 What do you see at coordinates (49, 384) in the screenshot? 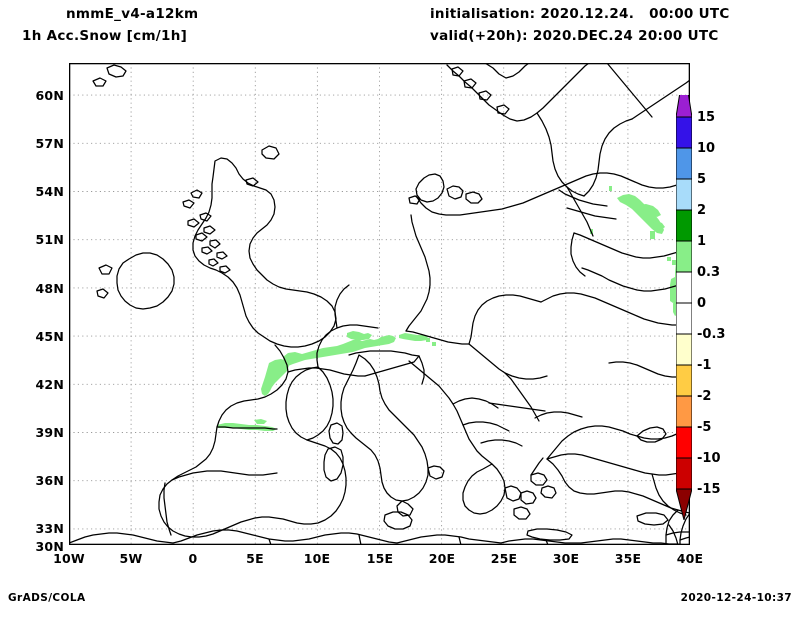
I see `lat-tick-42N: 42N` at bounding box center [49, 384].